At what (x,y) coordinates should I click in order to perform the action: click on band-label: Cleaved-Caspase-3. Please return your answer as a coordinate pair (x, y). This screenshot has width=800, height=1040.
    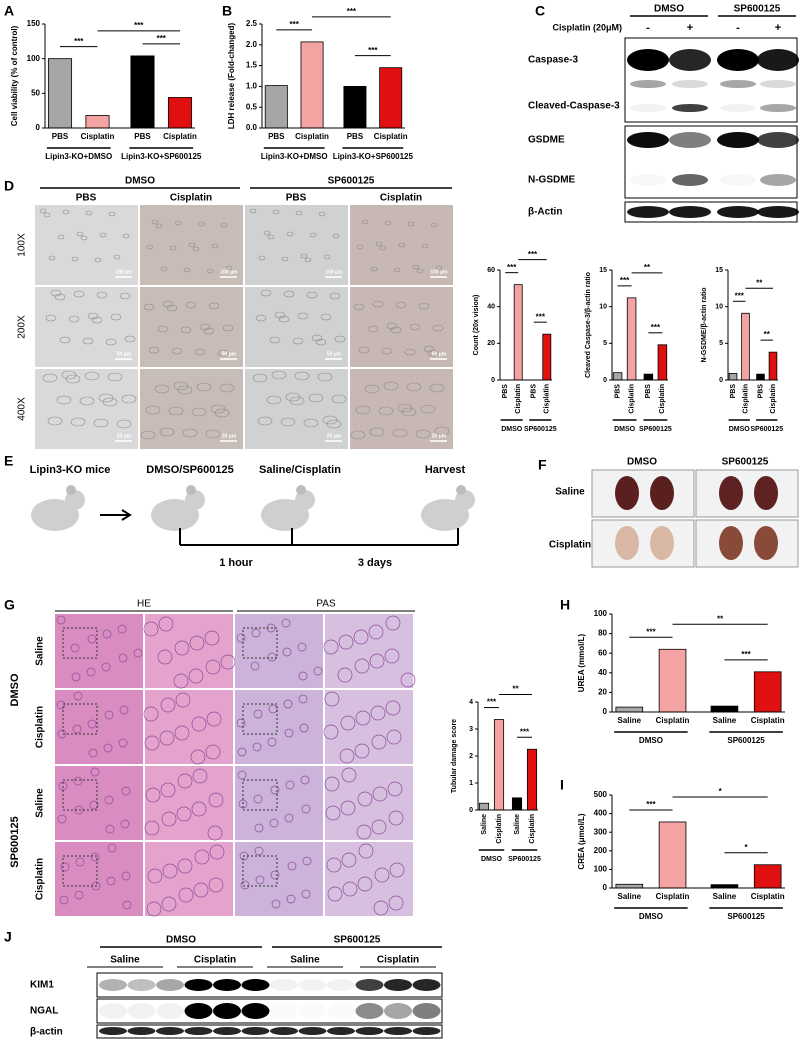
    Looking at the image, I should click on (574, 106).